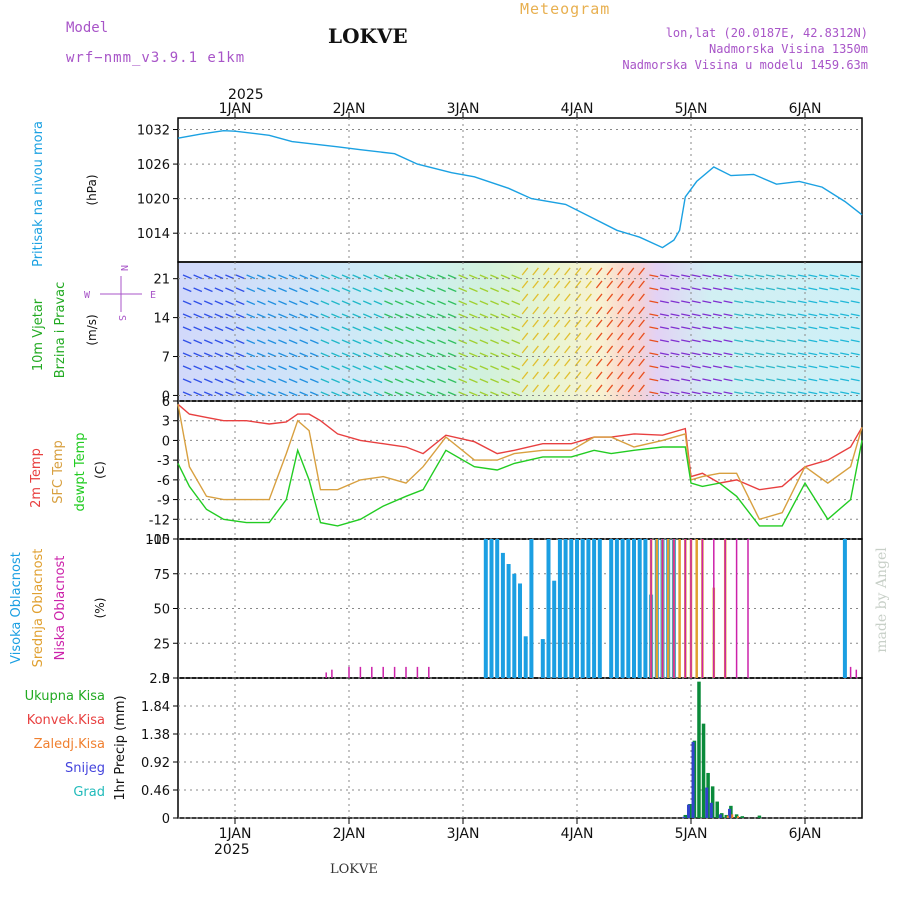 This screenshot has width=900, height=900. I want to click on ytick-label-p1: 7, so click(166, 358).